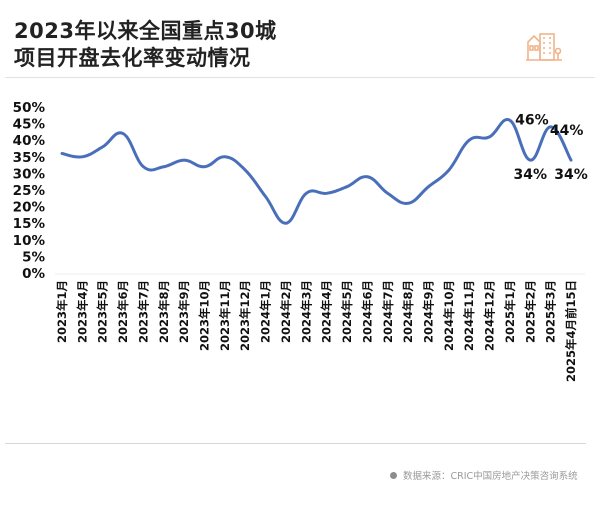 The height and width of the screenshot is (513, 600). Describe the element at coordinates (29, 241) in the screenshot. I see `y-tick-label: 10%` at that location.